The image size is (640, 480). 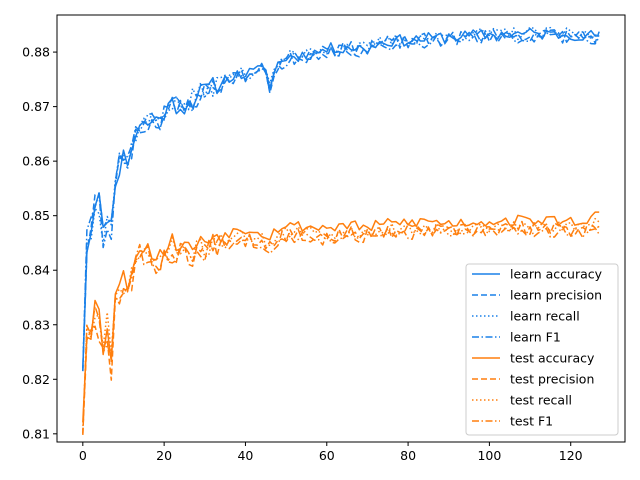 I want to click on y-tick-label: 0.85, so click(x=36, y=215).